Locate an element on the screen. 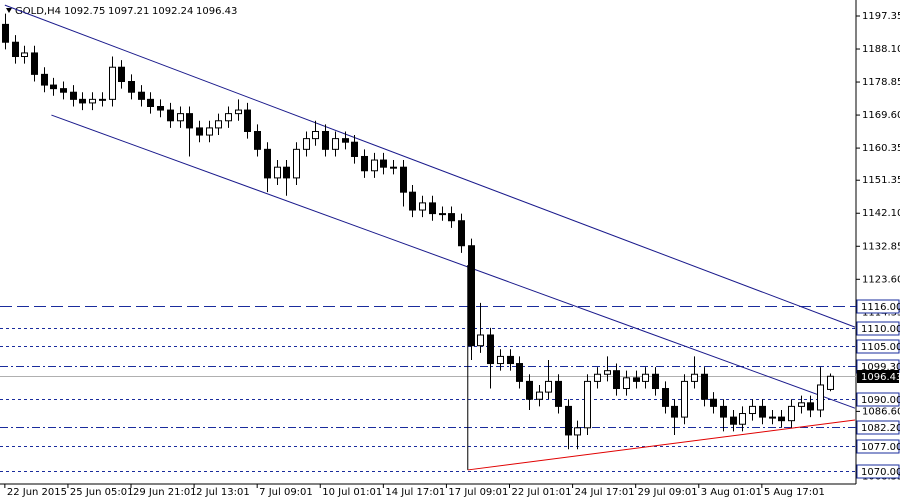 This screenshot has width=900, height=500. level-label: 1105.00 is located at coordinates (880, 347).